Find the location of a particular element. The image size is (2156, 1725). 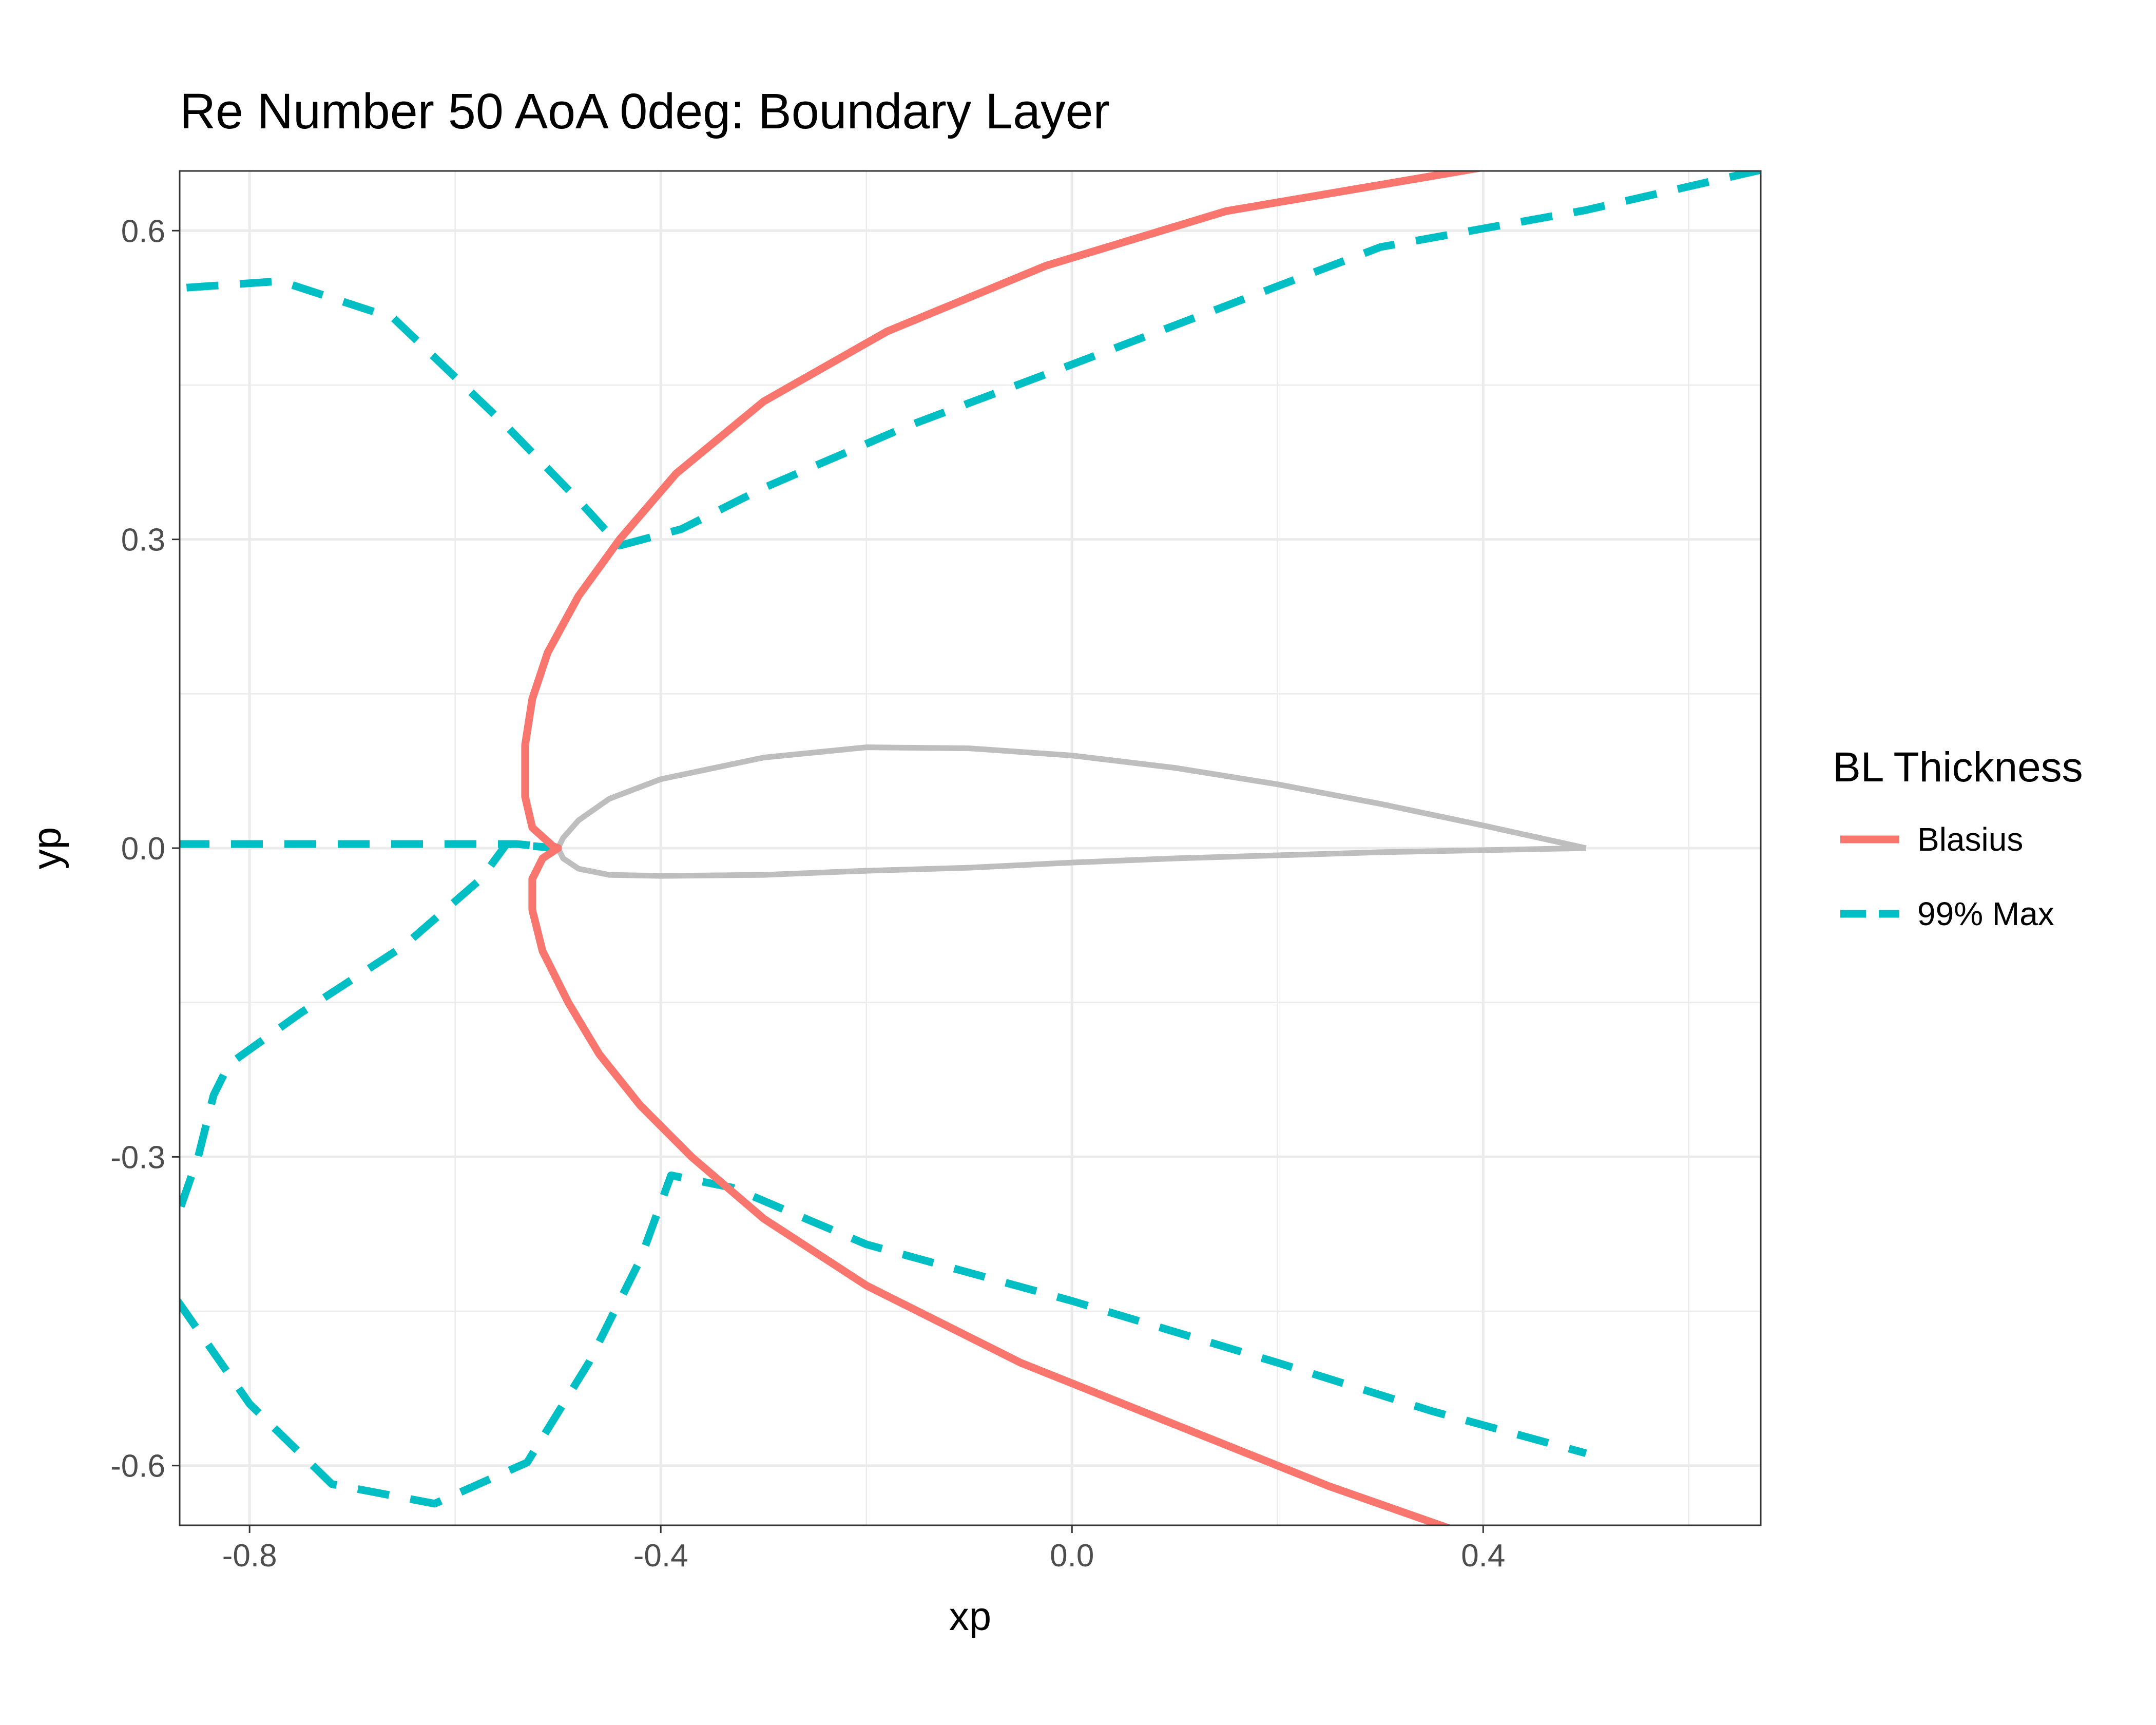

x-axis: -0.8 -0.4 0.0 0.4 is located at coordinates (863, 1549).